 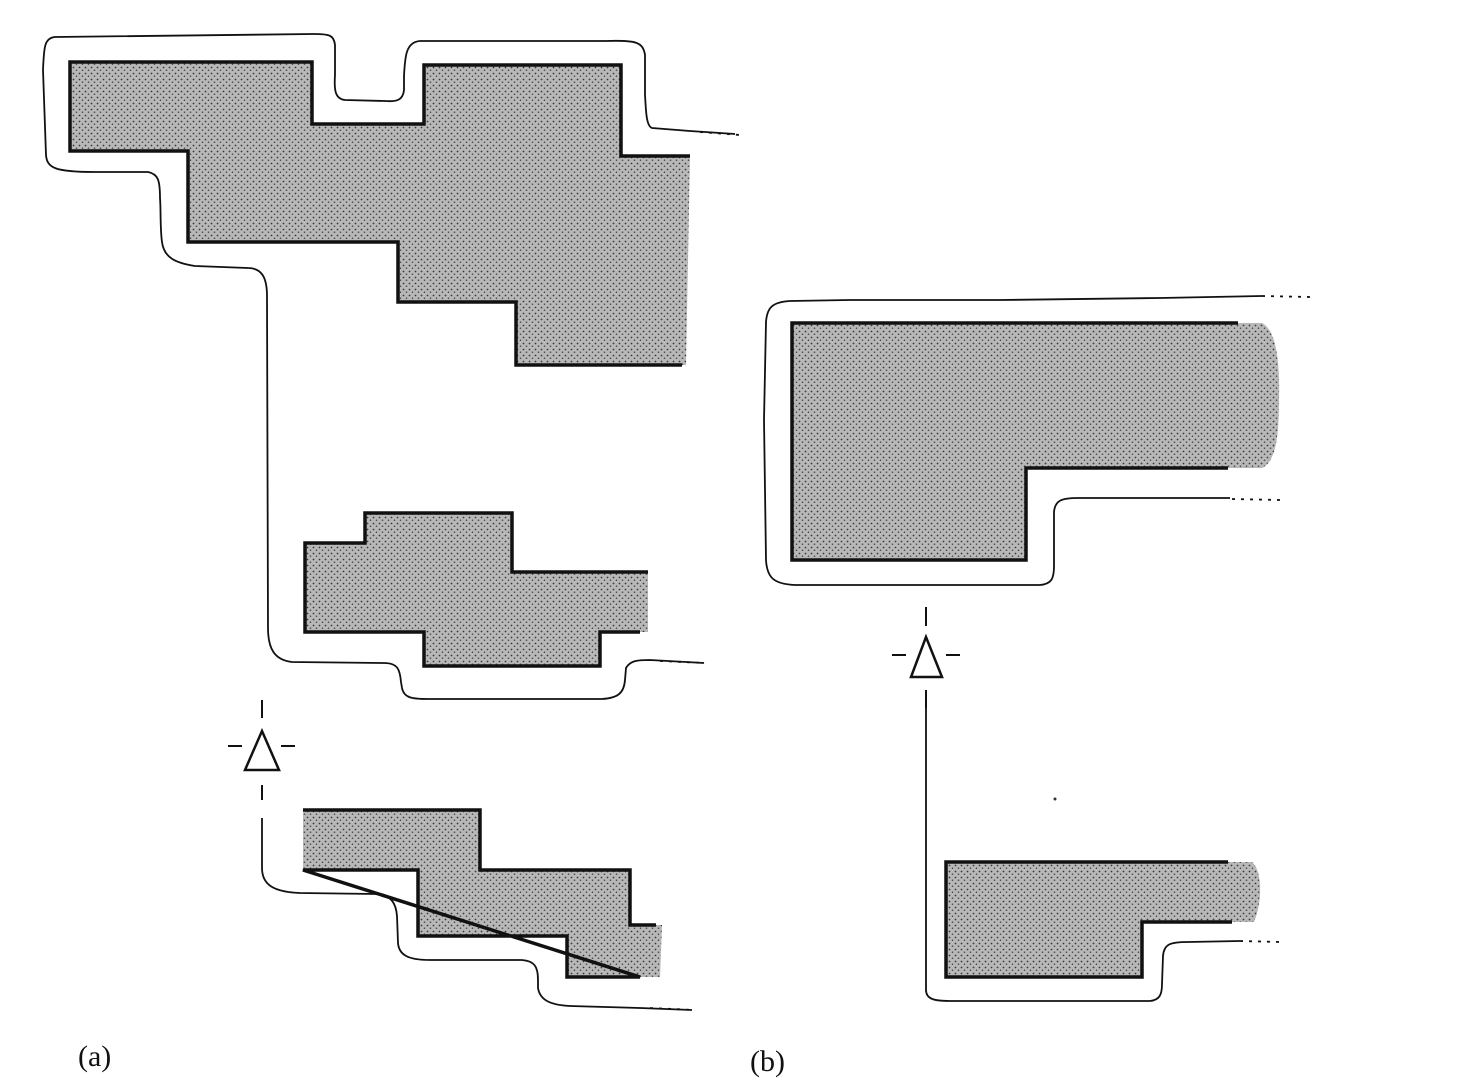 I want to click on stray-dot, so click(x=1055, y=799).